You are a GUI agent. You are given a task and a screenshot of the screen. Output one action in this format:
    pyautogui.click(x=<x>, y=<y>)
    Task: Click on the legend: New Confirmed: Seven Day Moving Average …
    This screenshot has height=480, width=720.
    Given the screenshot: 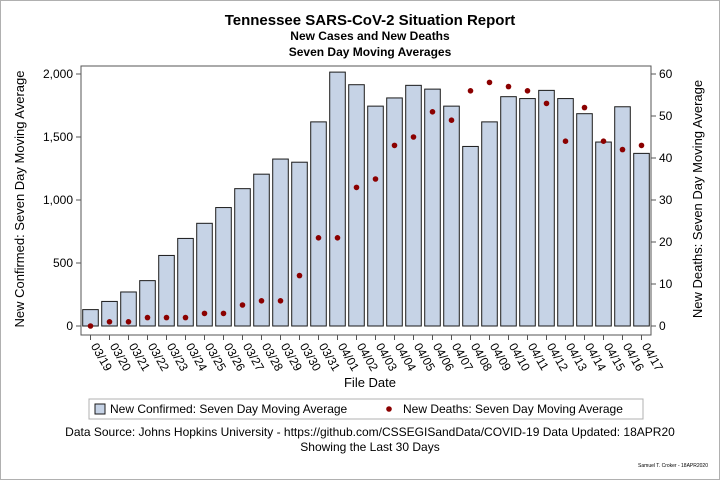 What is the action you would take?
    pyautogui.click(x=366, y=409)
    